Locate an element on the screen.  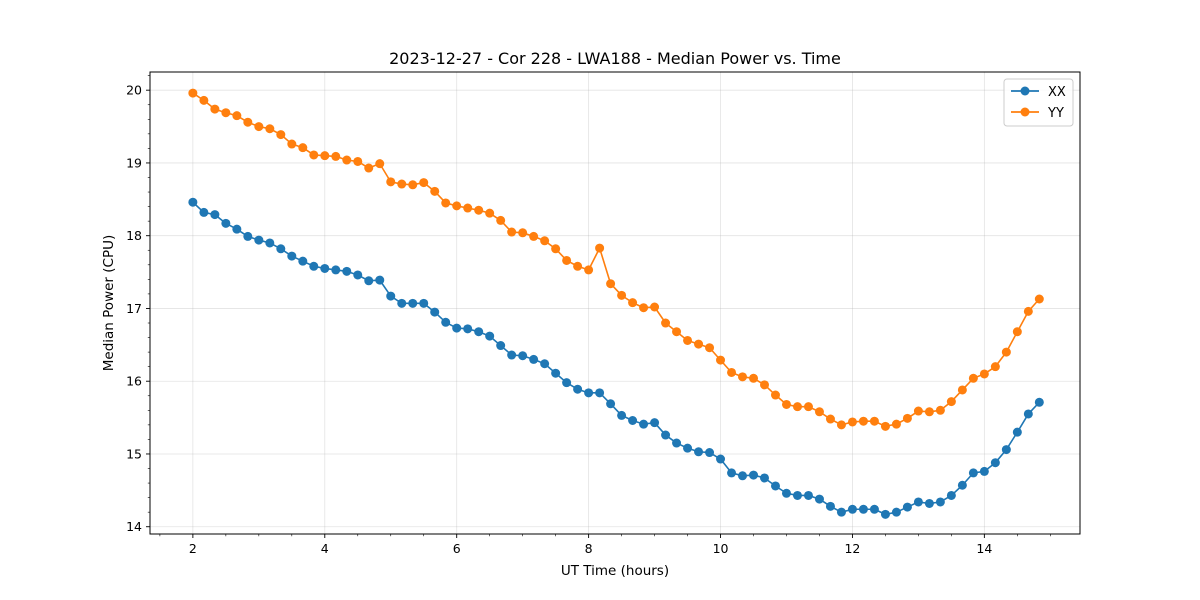
x-tick-label: 4 is located at coordinates (325, 548).